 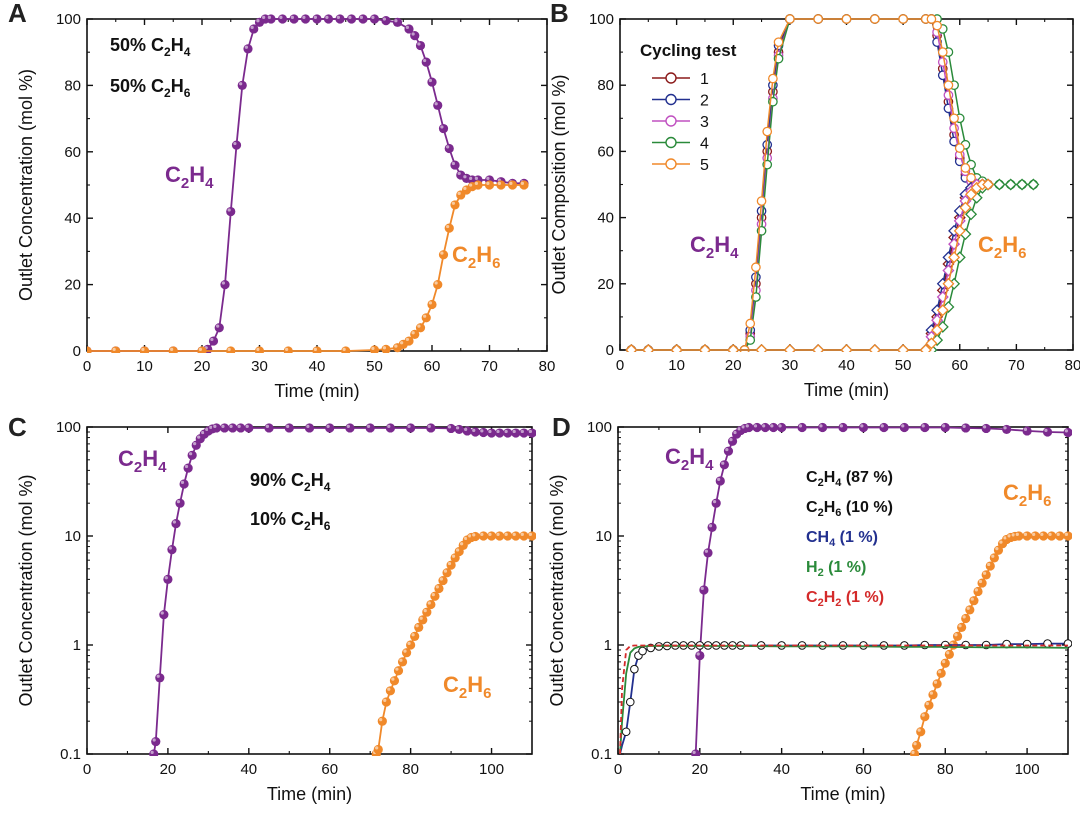 What do you see at coordinates (605, 151) in the screenshot?
I see `y-tick-label: 60` at bounding box center [605, 151].